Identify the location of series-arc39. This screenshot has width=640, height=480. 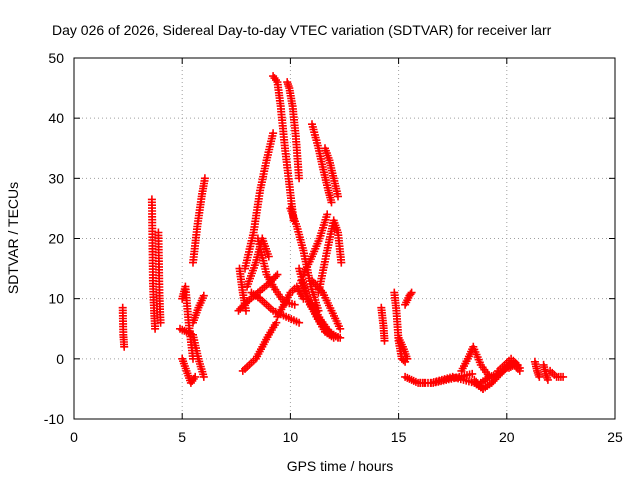
(514, 367).